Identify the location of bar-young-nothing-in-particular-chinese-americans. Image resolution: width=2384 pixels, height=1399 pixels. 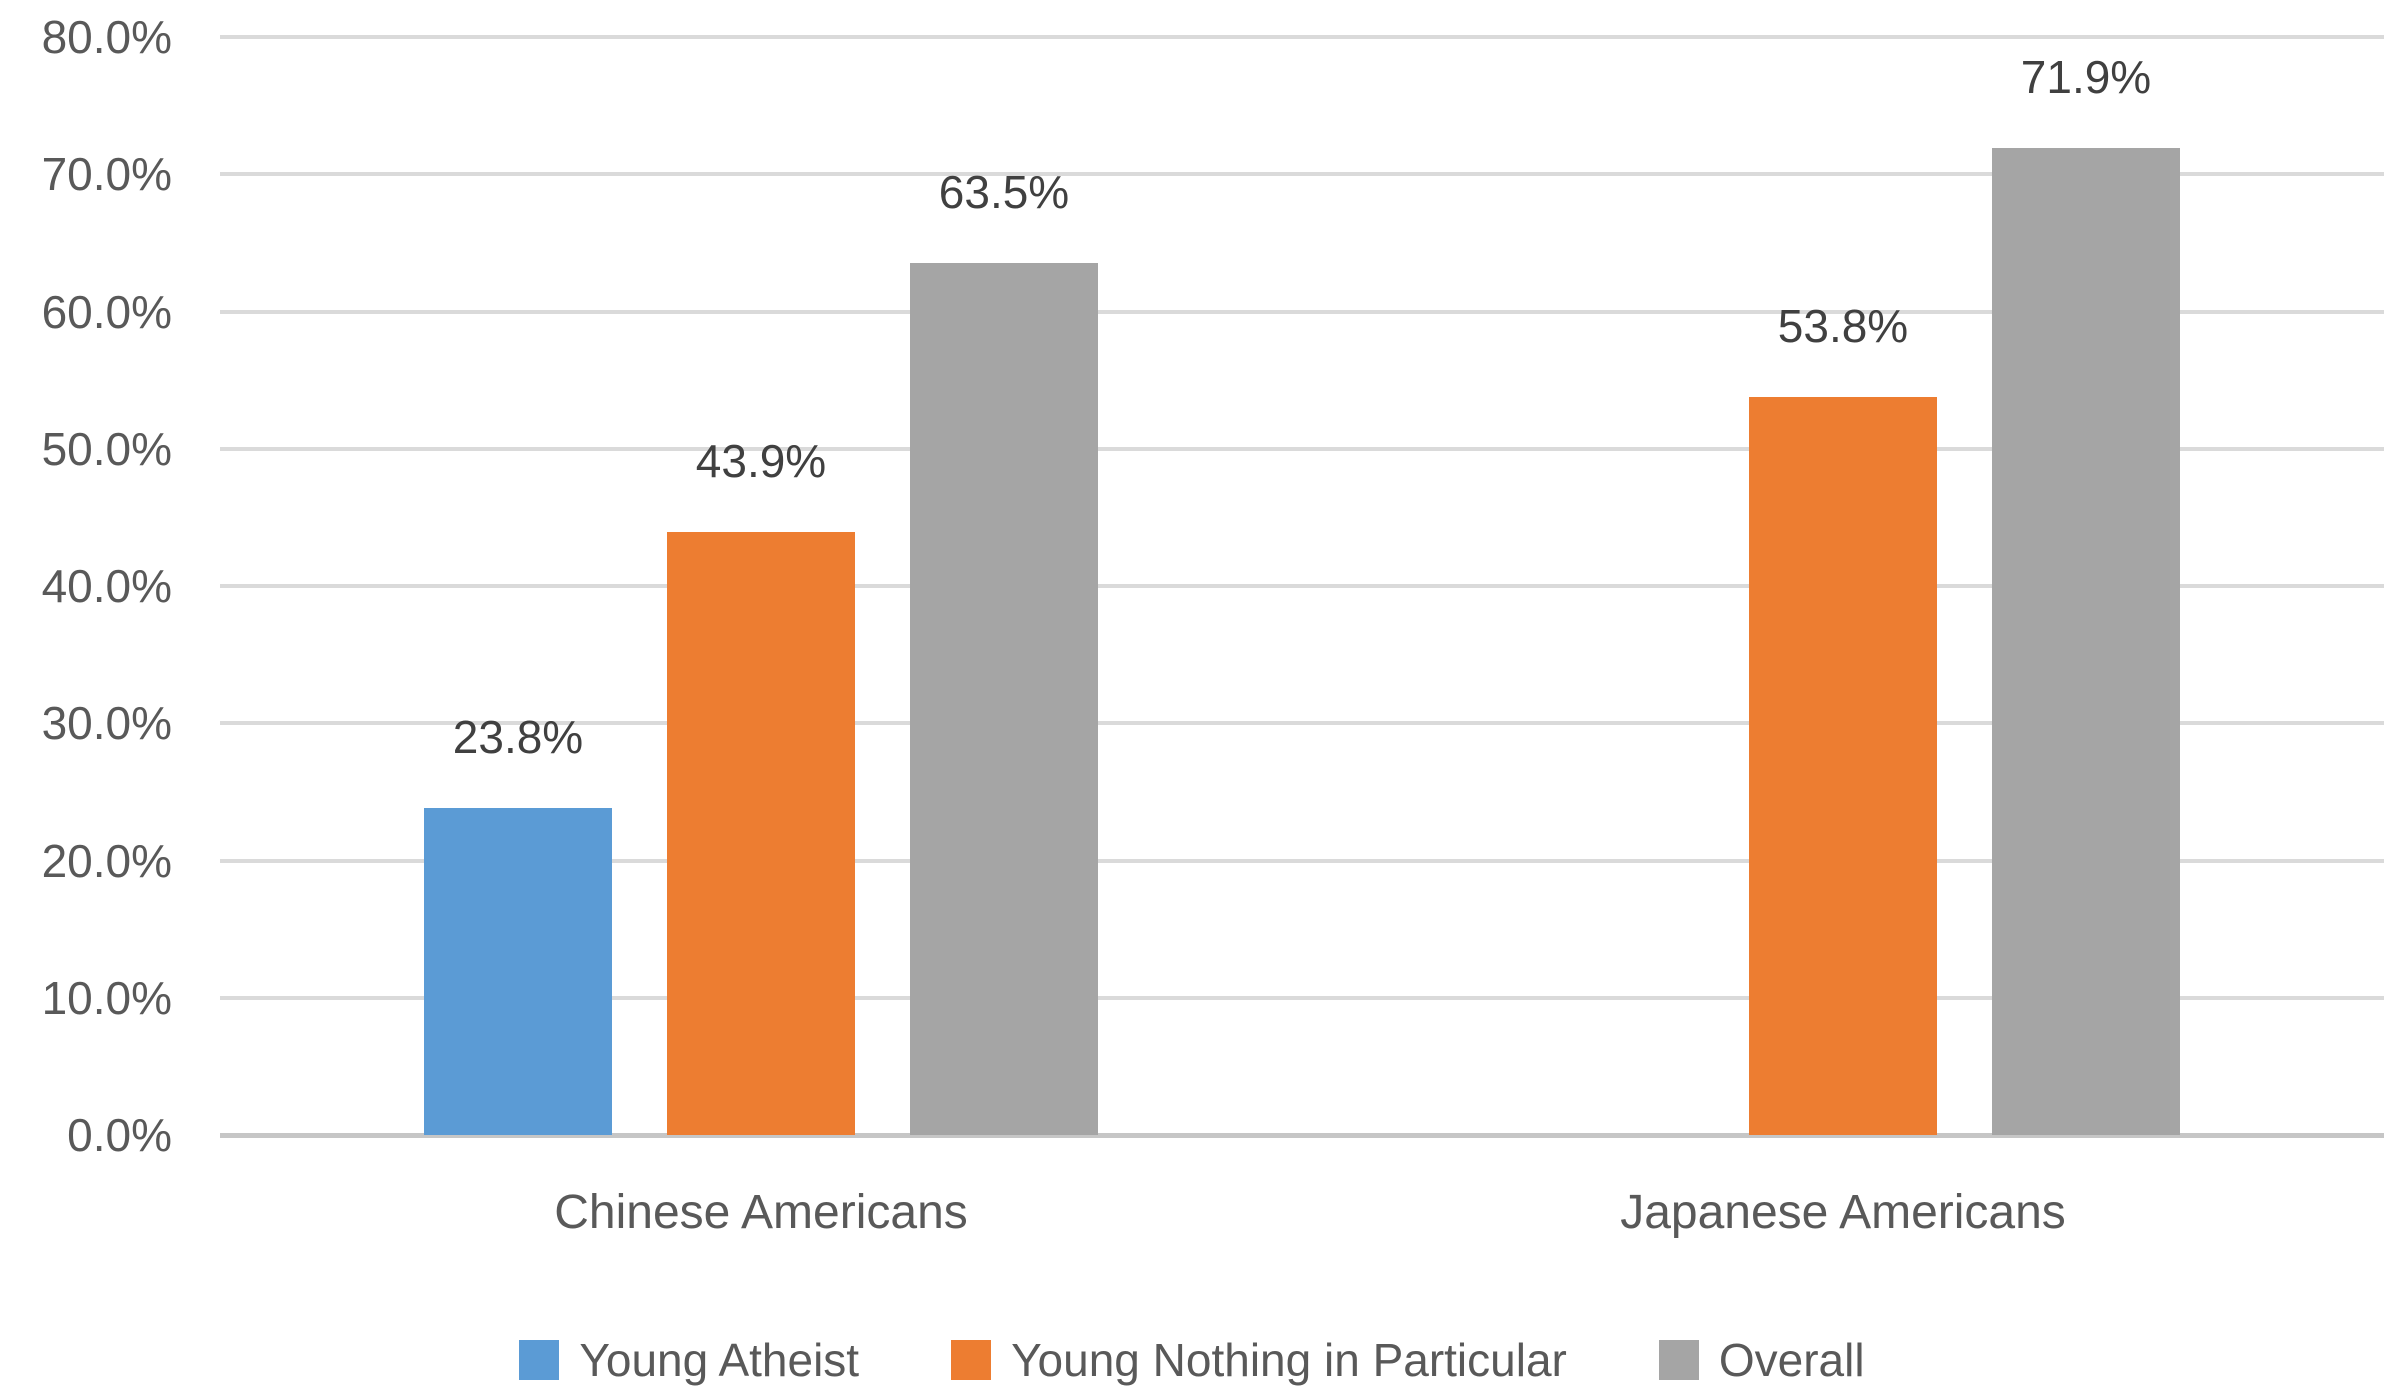
(761, 833).